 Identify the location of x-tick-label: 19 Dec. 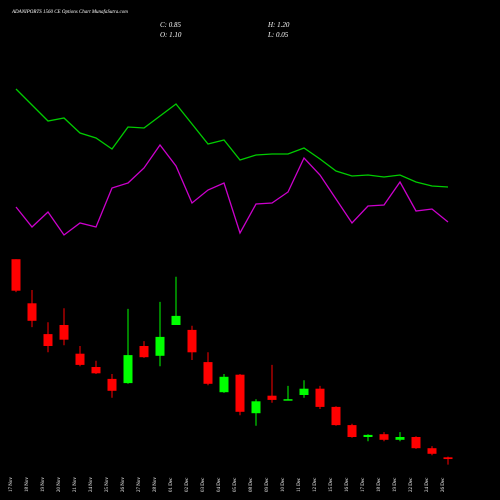
(395, 484).